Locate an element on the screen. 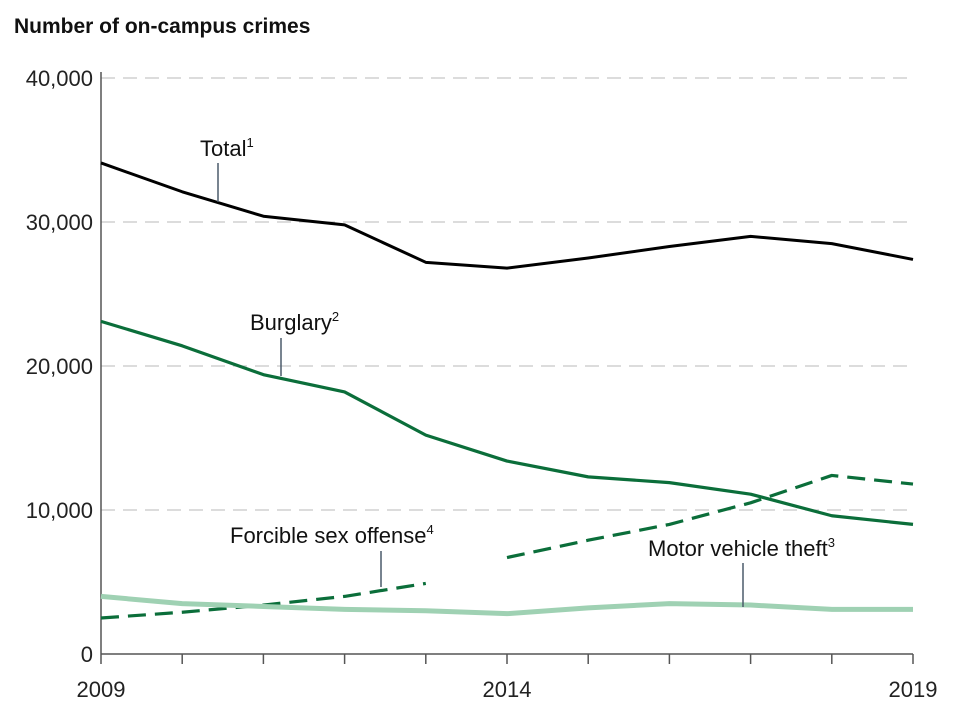 This screenshot has height=716, width=960. series-line-forcible-sex-offense is located at coordinates (710, 516).